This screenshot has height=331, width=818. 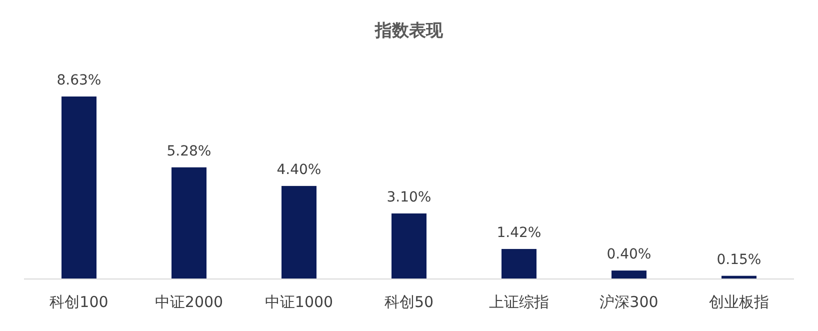 I want to click on data-label: 0.40%, so click(x=629, y=254).